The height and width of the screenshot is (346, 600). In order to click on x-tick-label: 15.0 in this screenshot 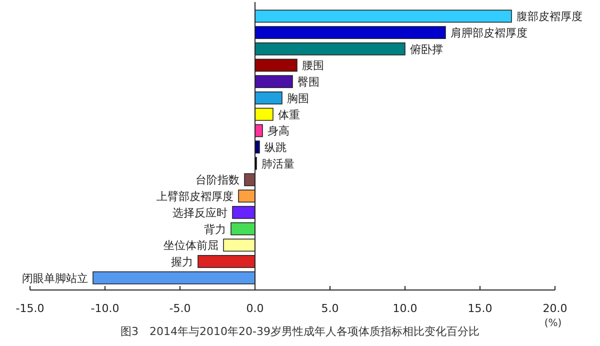, I will do `click(480, 308)`.